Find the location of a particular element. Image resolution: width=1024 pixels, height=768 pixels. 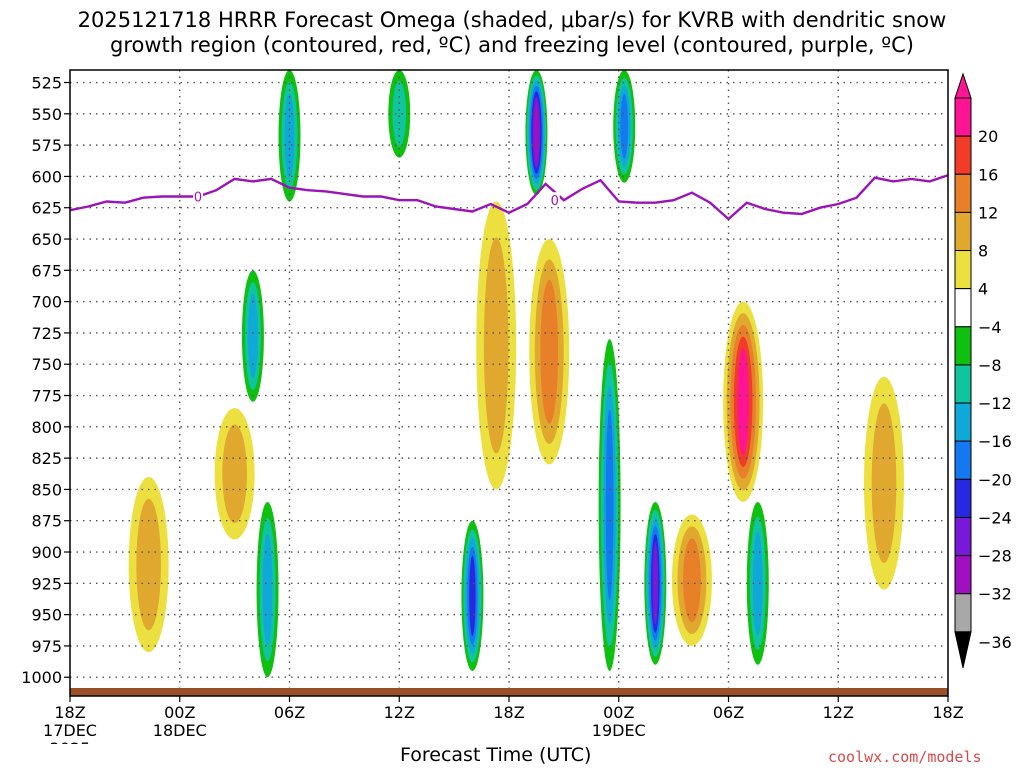

colorbar-label: −24 is located at coordinates (995, 517).